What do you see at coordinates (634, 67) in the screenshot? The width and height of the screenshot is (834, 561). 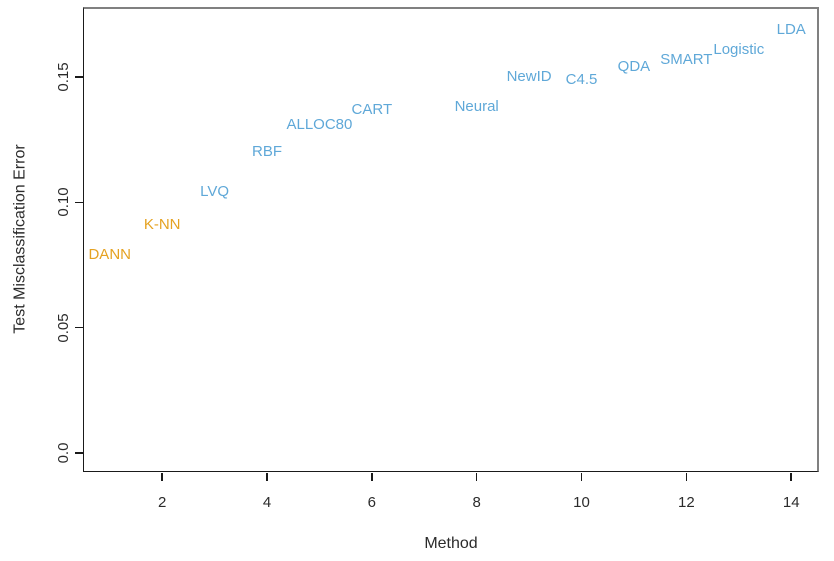 I see `point-label-qda: QDA` at bounding box center [634, 67].